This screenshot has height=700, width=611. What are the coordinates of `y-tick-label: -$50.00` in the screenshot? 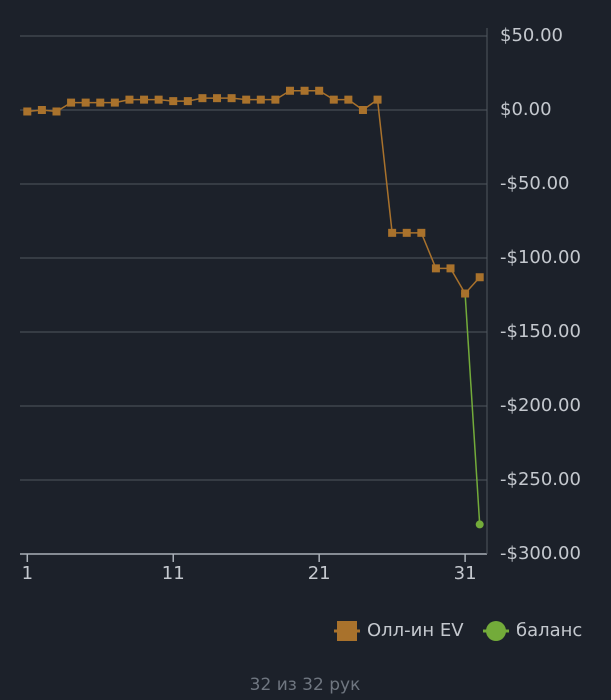 It's located at (534, 183).